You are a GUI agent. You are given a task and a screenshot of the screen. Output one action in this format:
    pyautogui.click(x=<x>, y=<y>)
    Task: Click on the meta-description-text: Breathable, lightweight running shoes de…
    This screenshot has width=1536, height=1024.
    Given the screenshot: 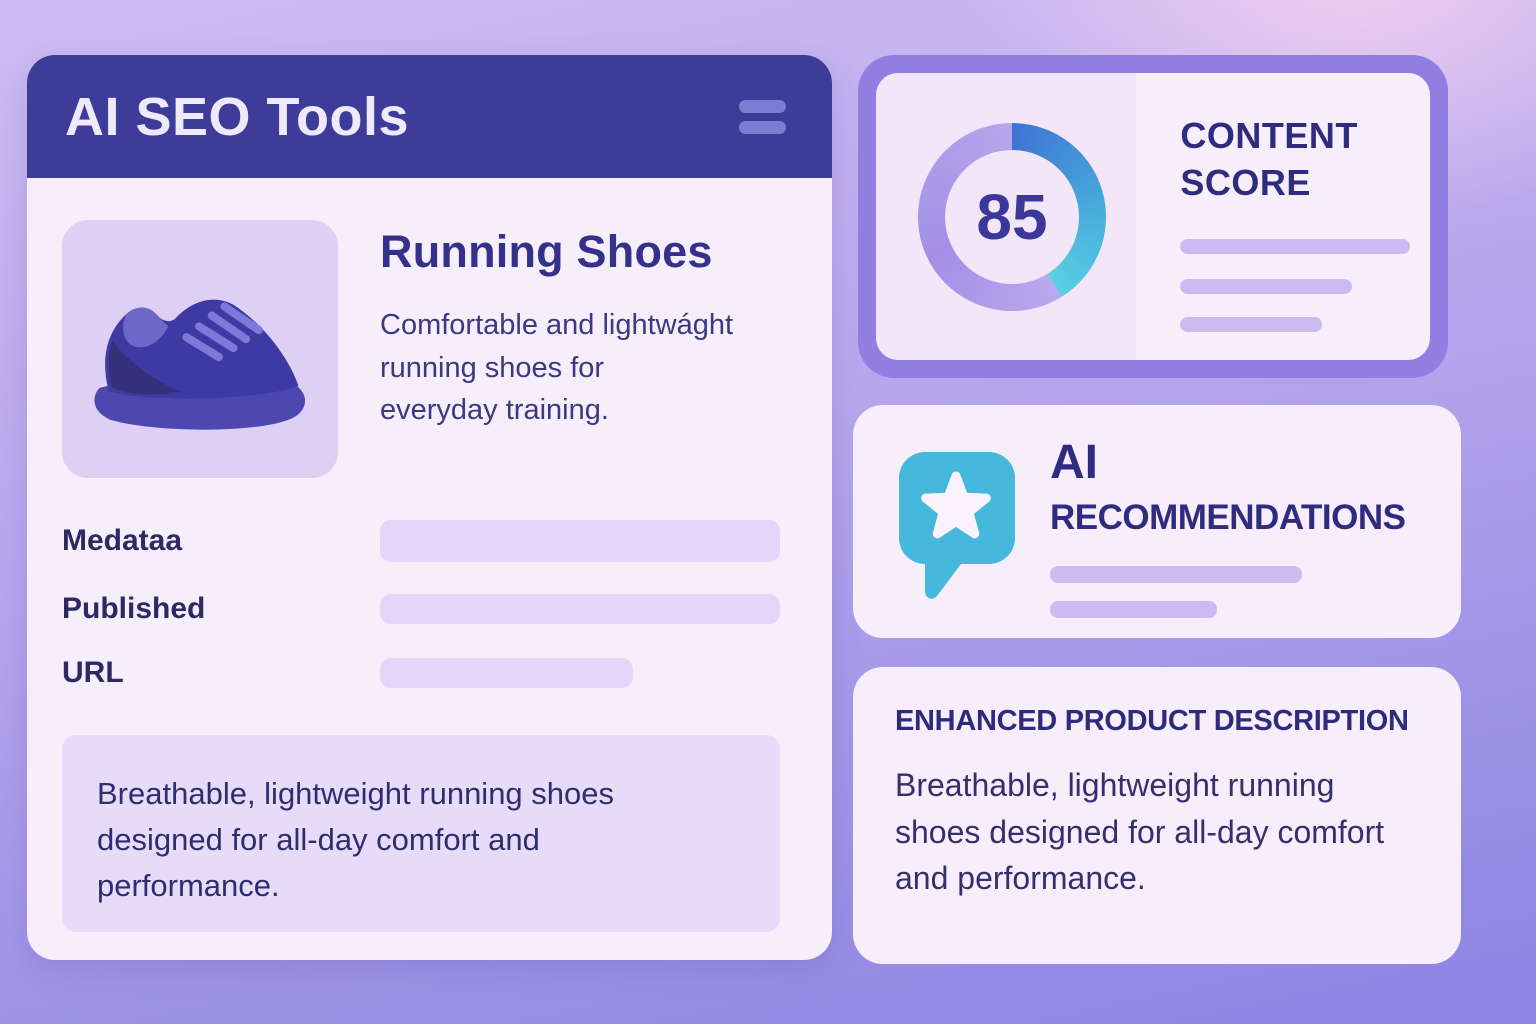 What is the action you would take?
    pyautogui.click(x=356, y=839)
    